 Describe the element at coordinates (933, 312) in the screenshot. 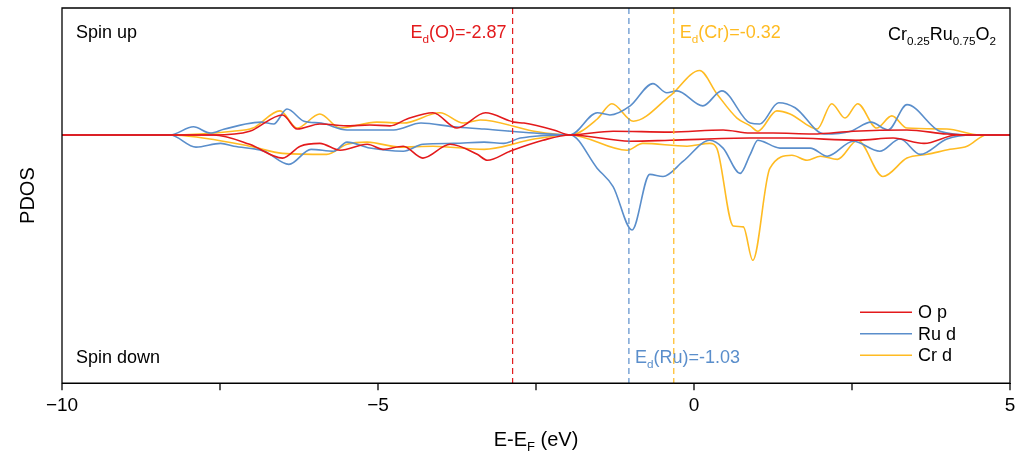

I see `legend-label: O p` at that location.